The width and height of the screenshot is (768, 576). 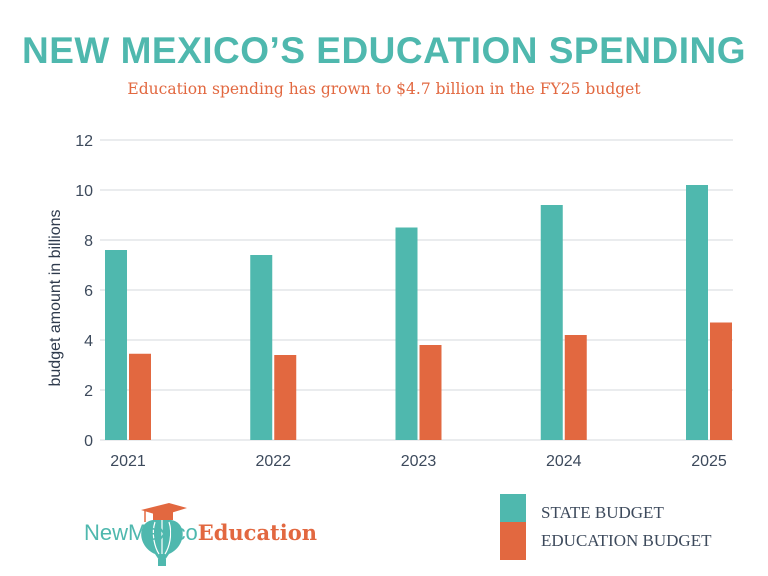 What do you see at coordinates (88, 391) in the screenshot?
I see `y-tick-label: 2` at bounding box center [88, 391].